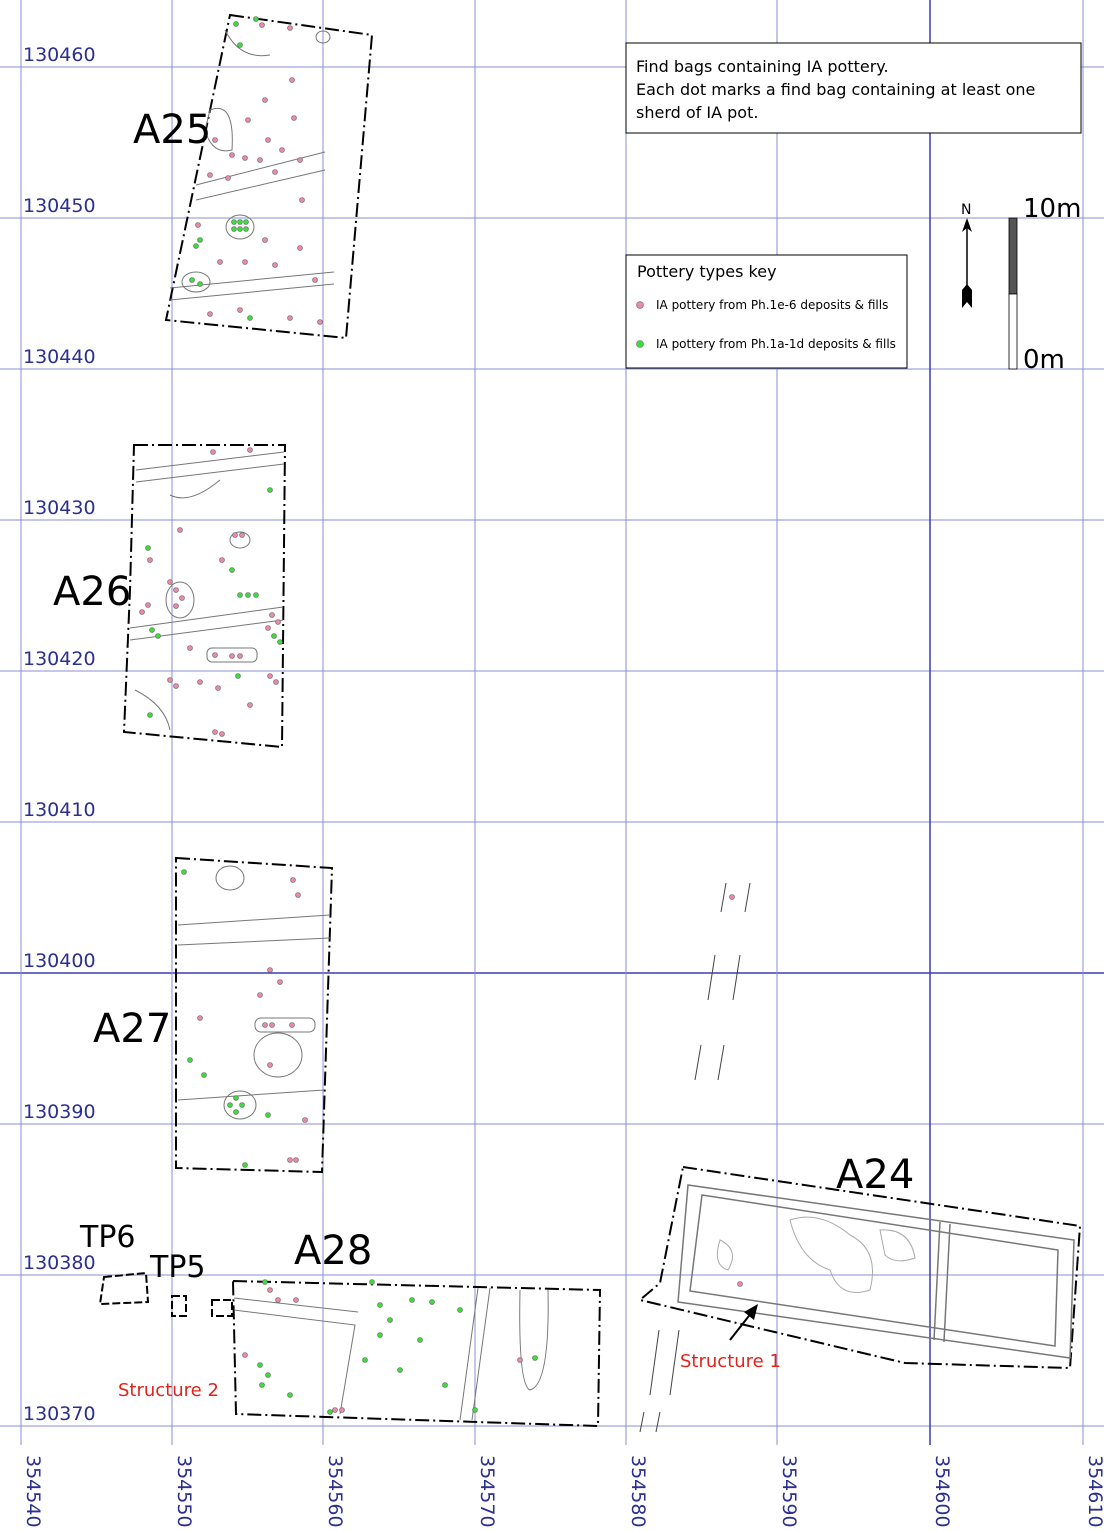 The height and width of the screenshot is (1531, 1104). What do you see at coordinates (487, 1491) in the screenshot?
I see `easting-label: 354570` at bounding box center [487, 1491].